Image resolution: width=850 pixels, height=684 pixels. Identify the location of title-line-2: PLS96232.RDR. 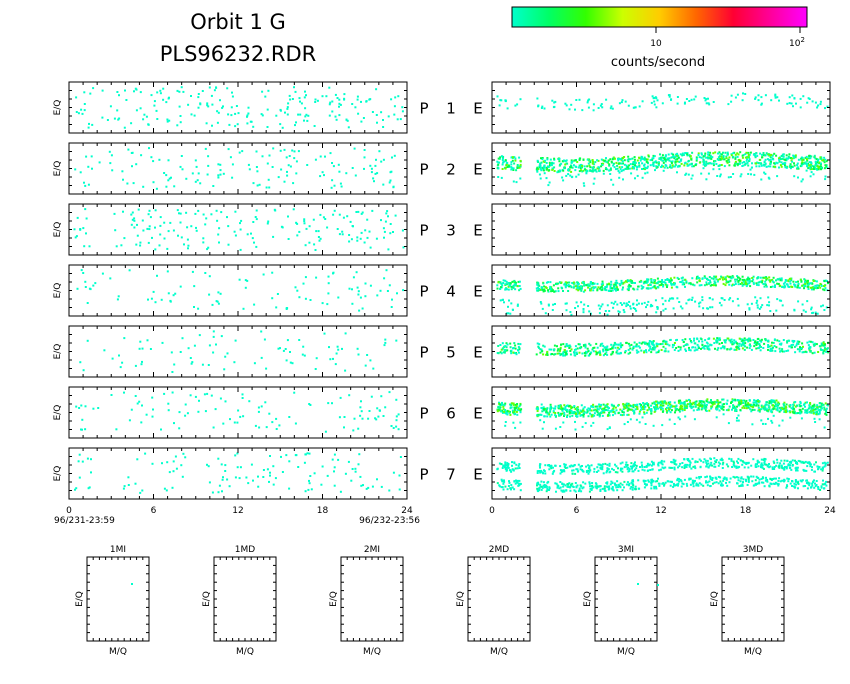
(238, 54).